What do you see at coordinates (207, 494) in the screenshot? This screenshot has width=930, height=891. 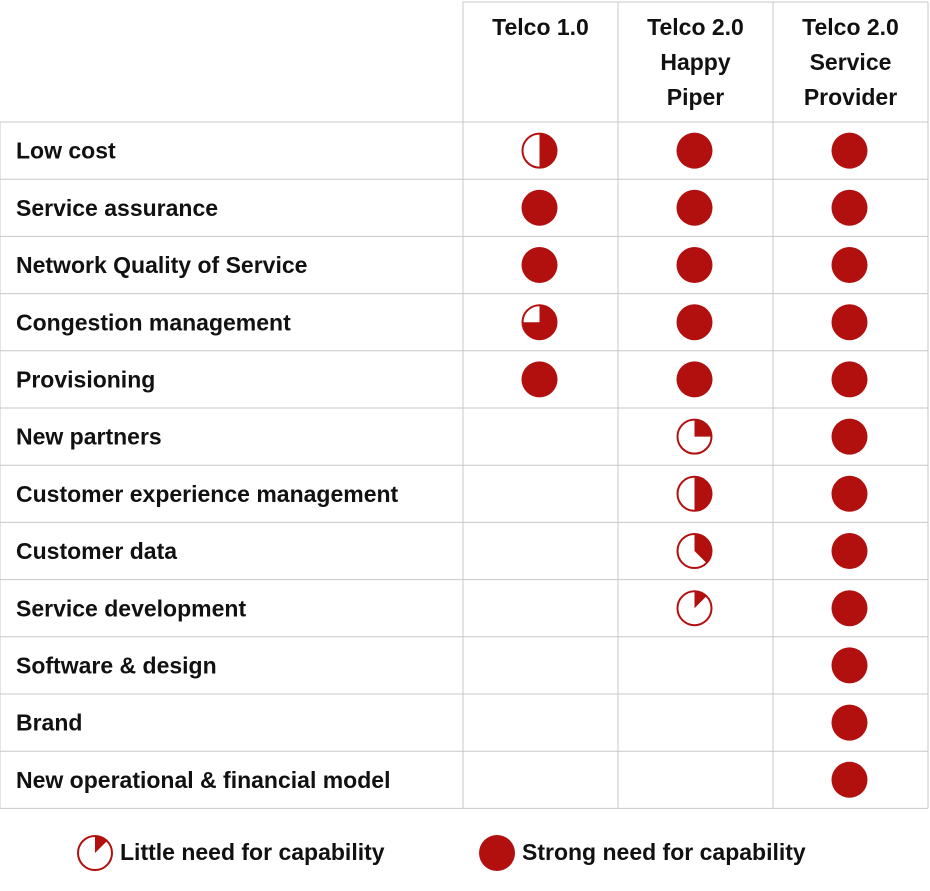 I see `row-label: Customer experience management` at bounding box center [207, 494].